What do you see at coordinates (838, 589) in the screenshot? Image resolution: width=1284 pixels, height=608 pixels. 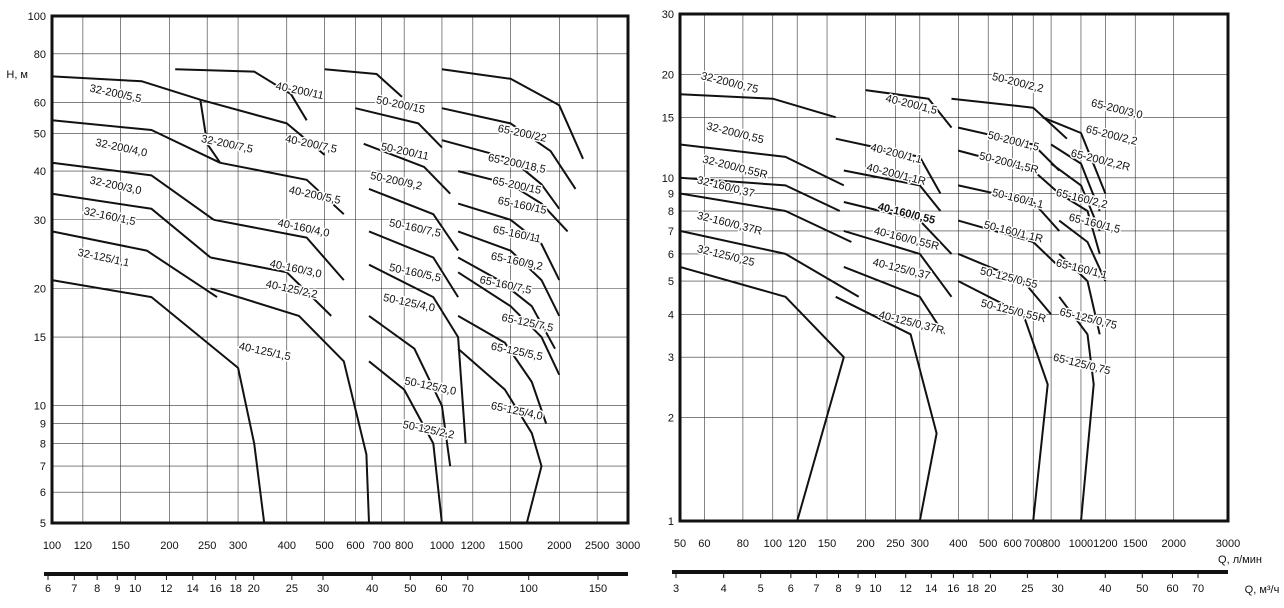 I see `secondary-axis-tick-label: 8` at bounding box center [838, 589].